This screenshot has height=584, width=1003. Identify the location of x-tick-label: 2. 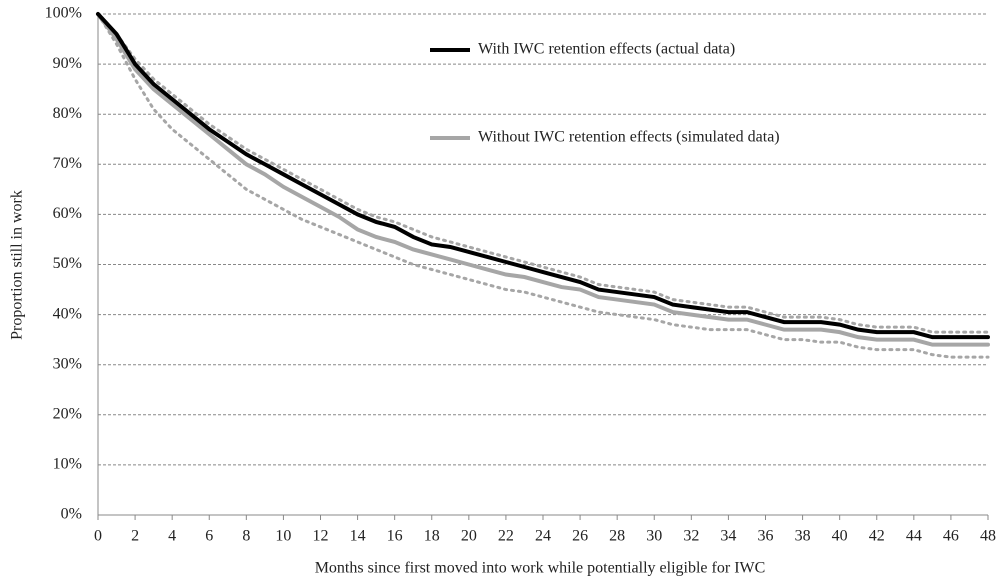
(135, 536).